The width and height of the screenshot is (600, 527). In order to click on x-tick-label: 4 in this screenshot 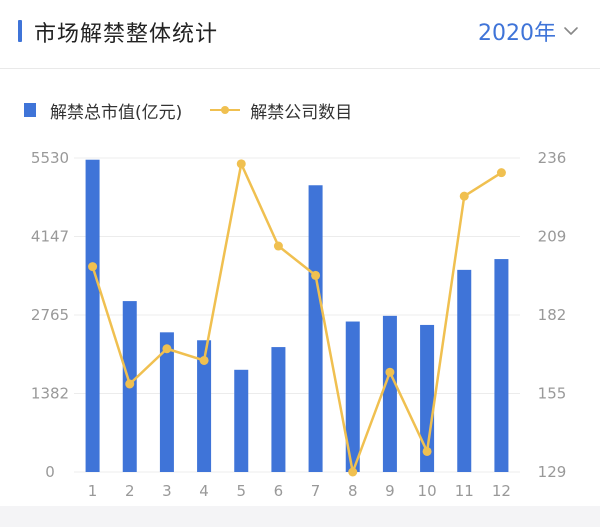, I will do `click(204, 491)`.